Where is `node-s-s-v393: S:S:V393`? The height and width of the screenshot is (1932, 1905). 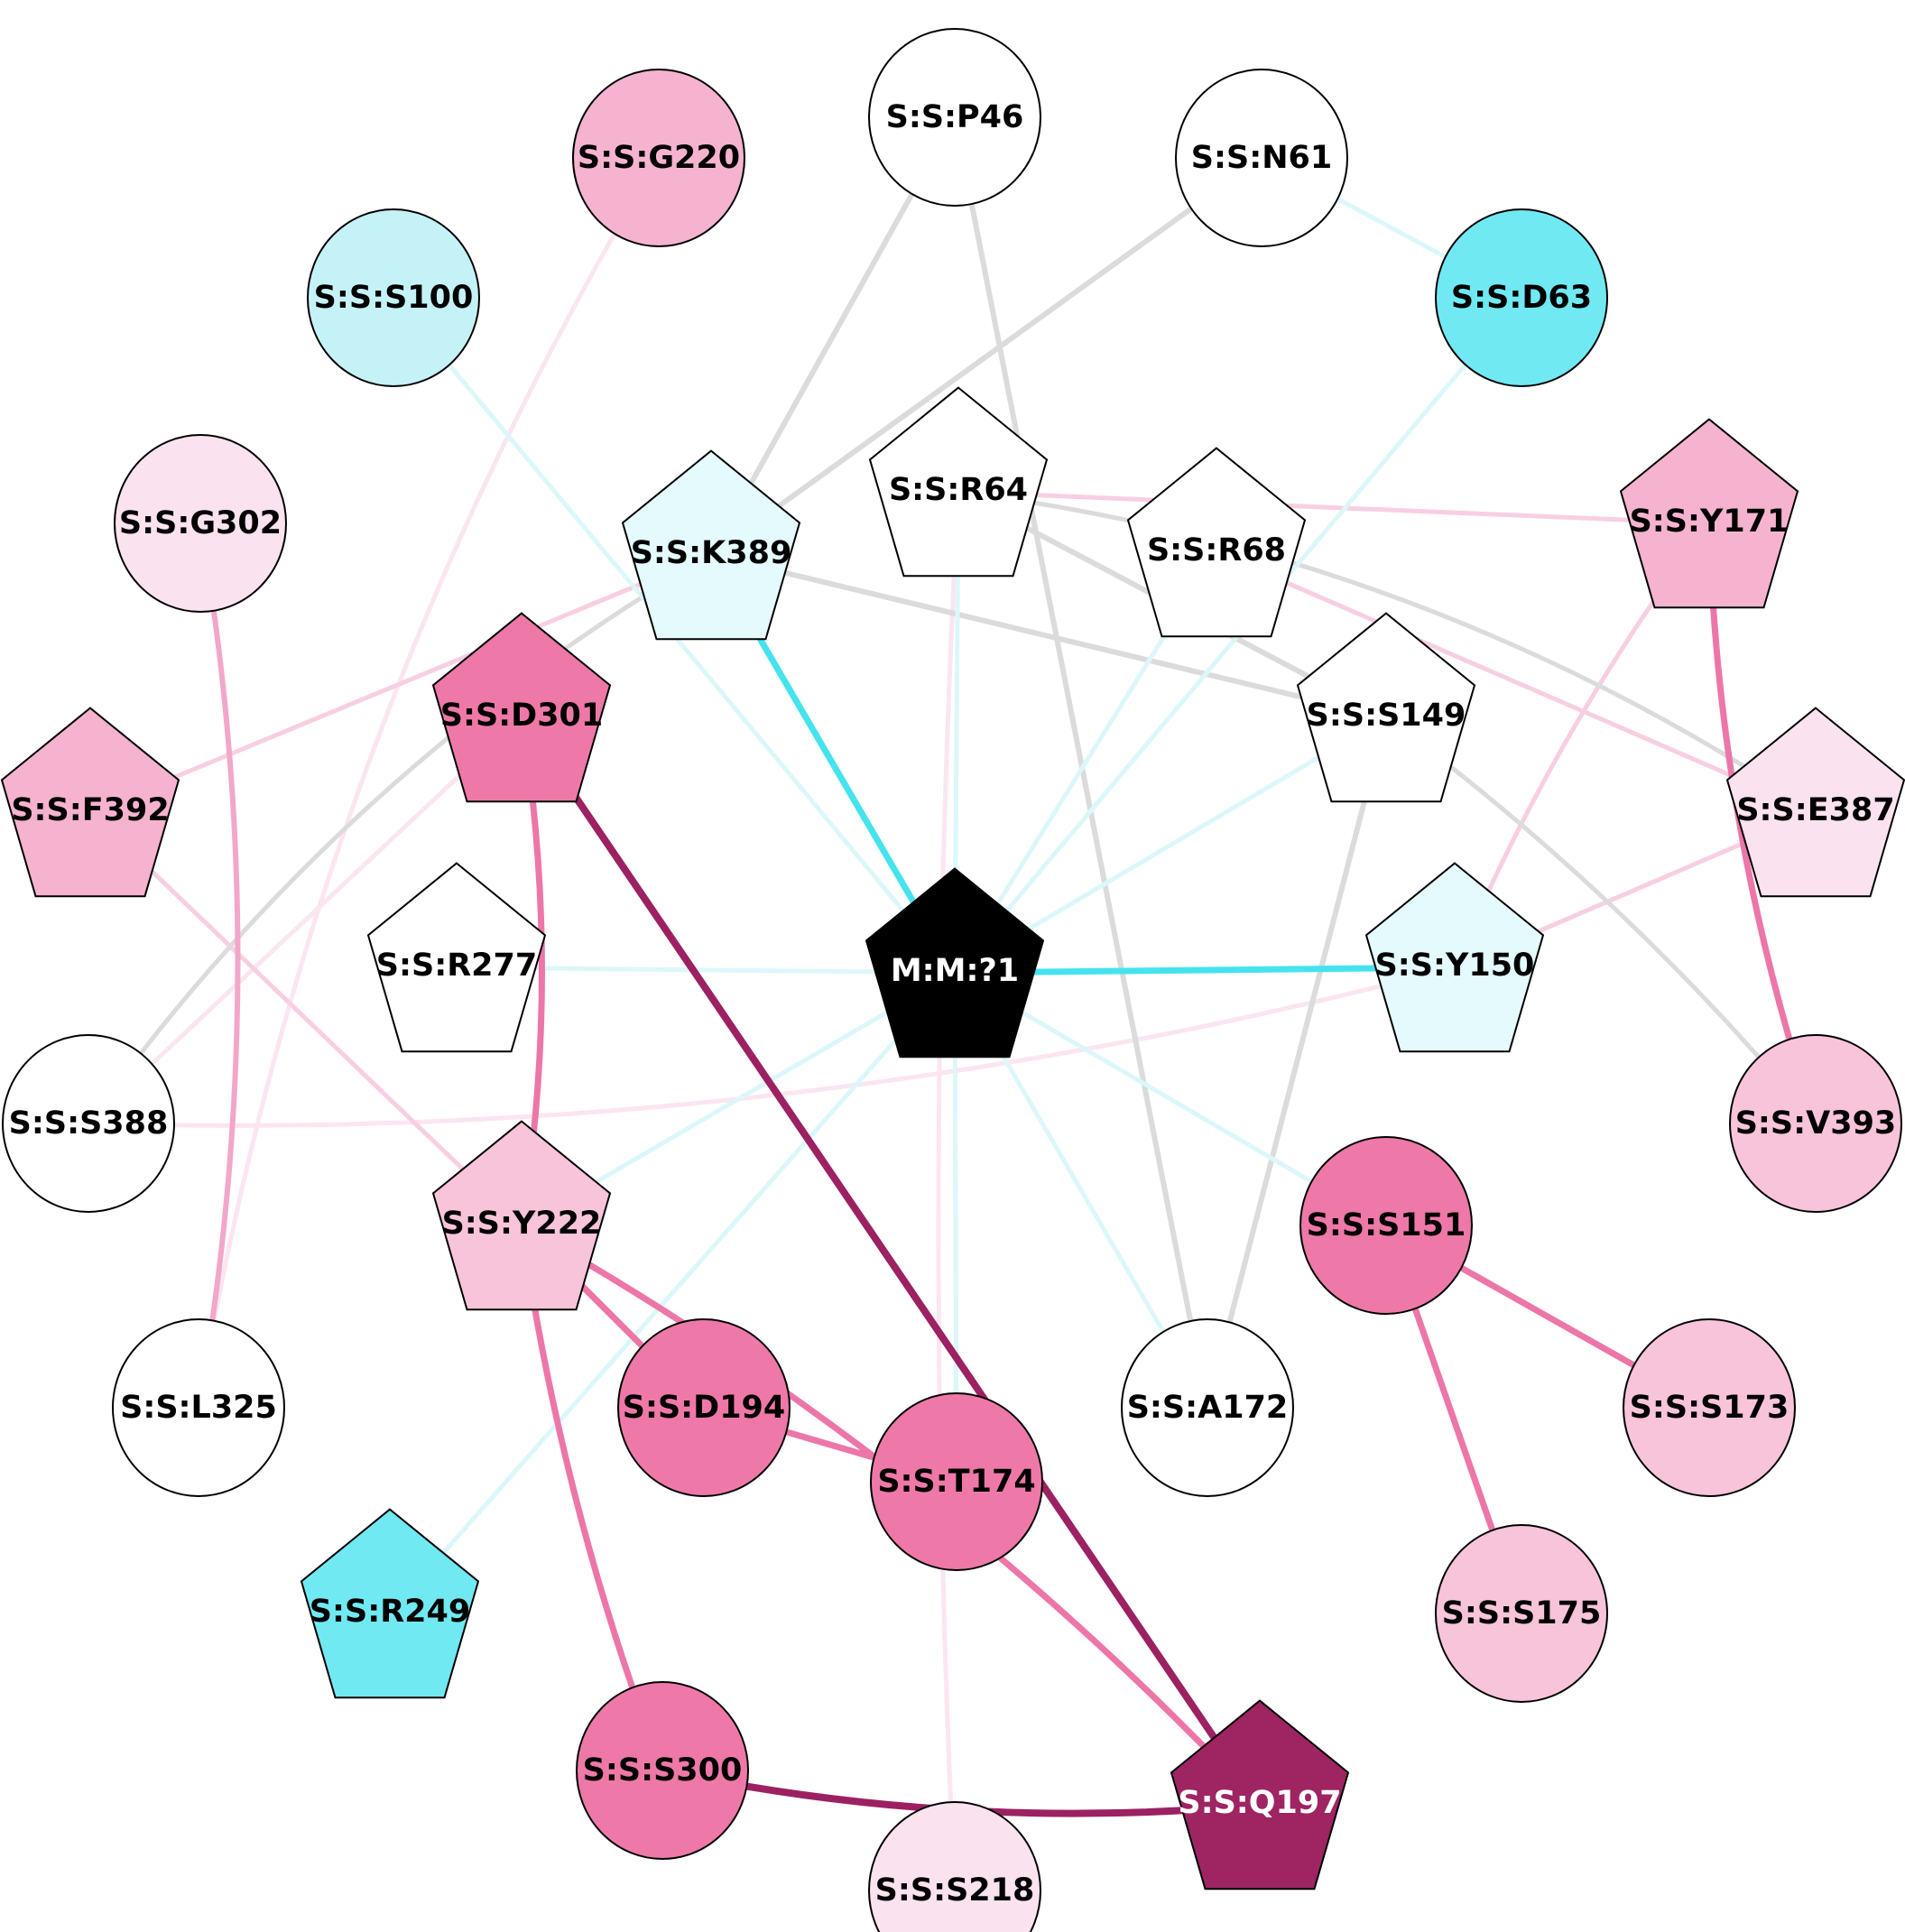 node-s-s-v393: S:S:V393 is located at coordinates (1815, 1123).